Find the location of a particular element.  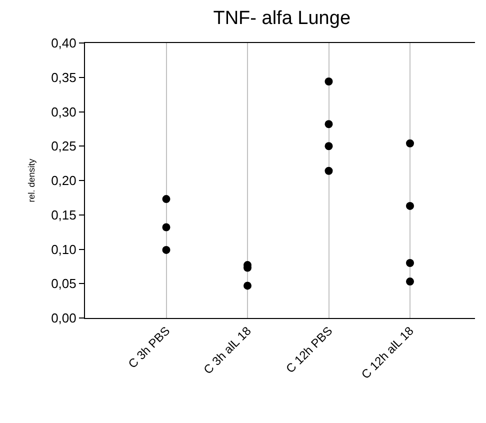

x-tick-label: C 12h alL 18 is located at coordinates (387, 353).